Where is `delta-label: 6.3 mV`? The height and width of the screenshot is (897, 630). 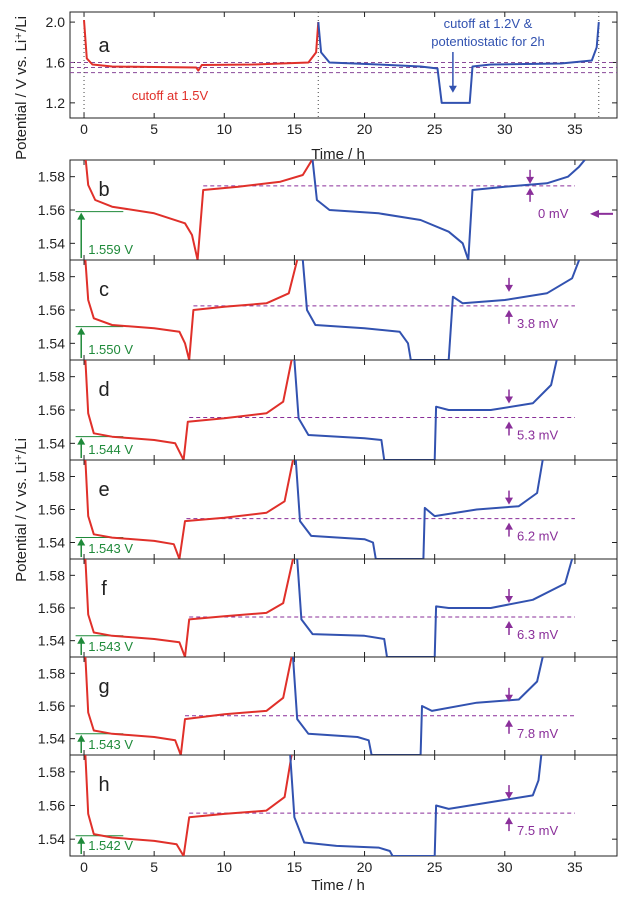 delta-label: 6.3 mV is located at coordinates (538, 634).